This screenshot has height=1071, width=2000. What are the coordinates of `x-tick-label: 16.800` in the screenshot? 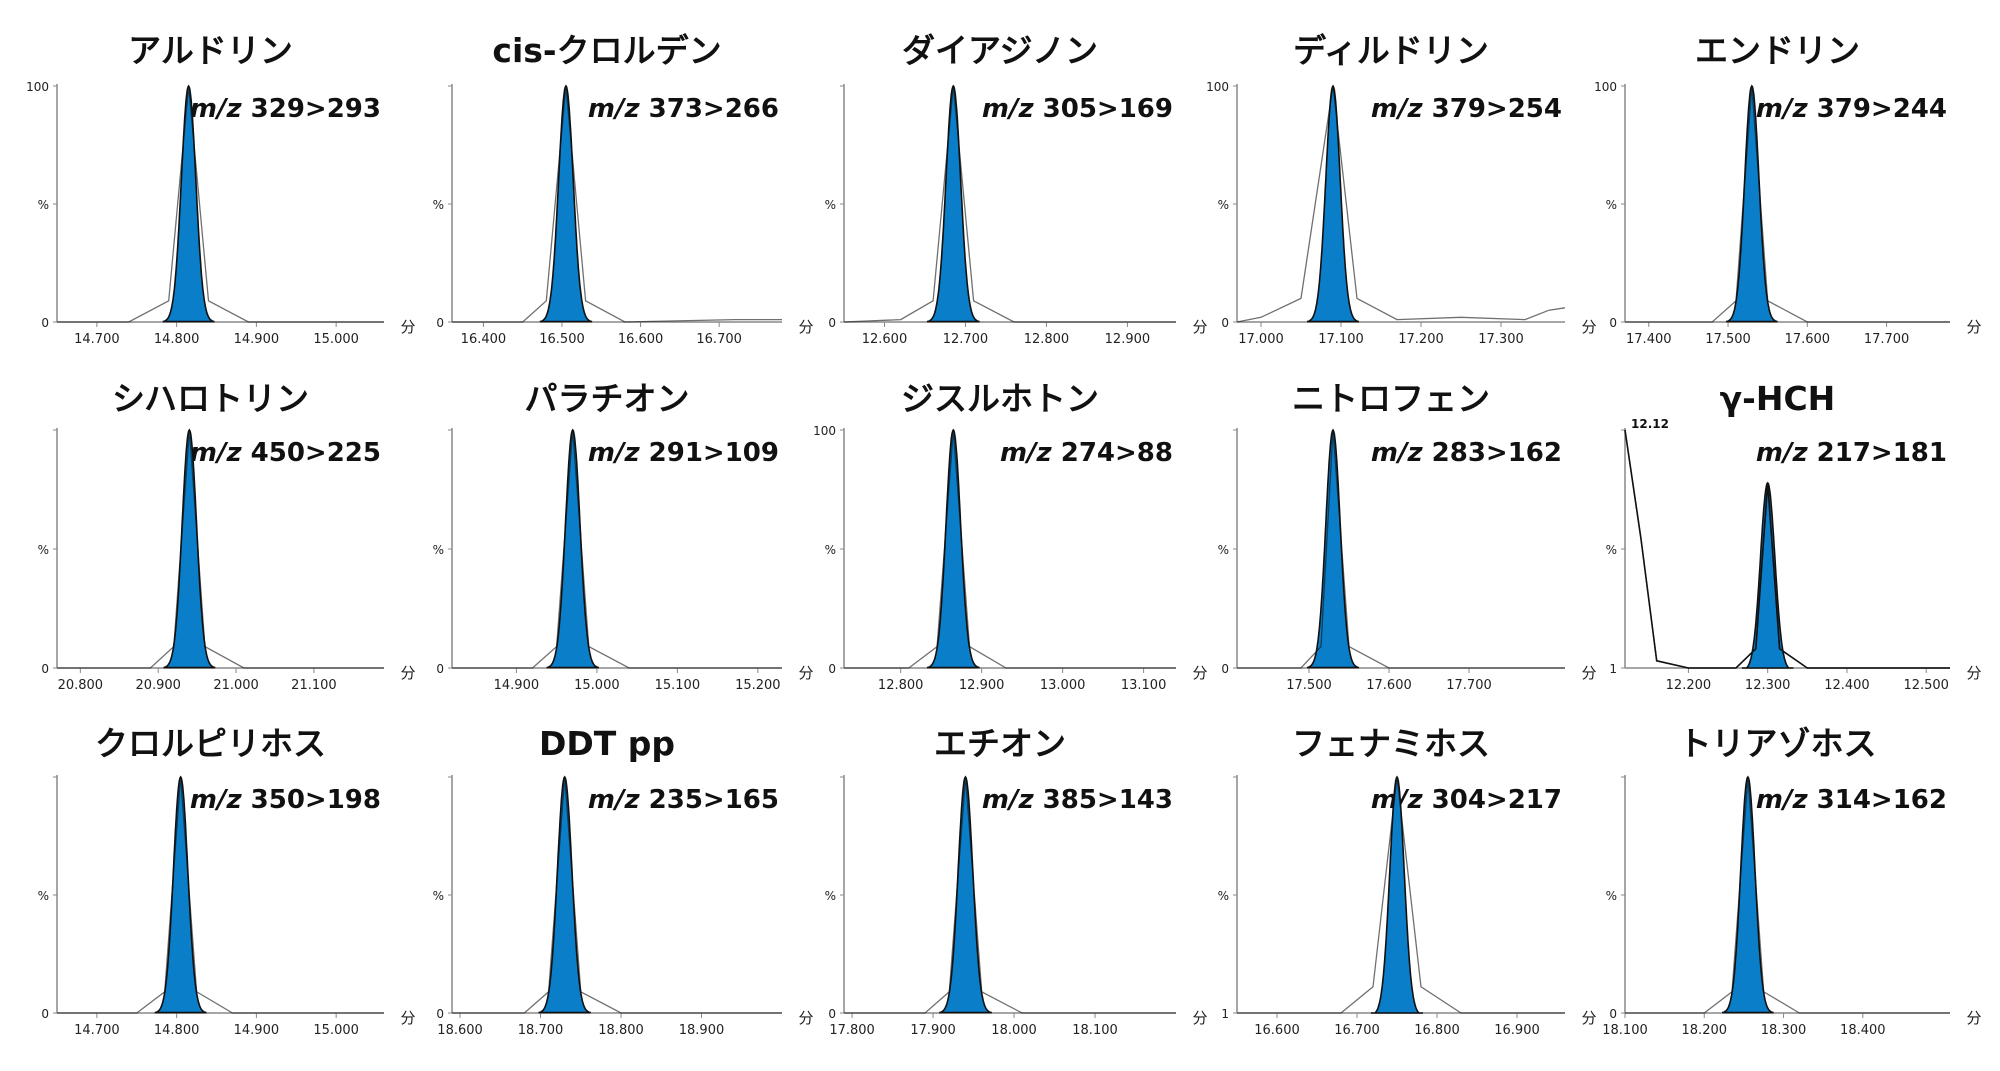 It's located at (1437, 1030).